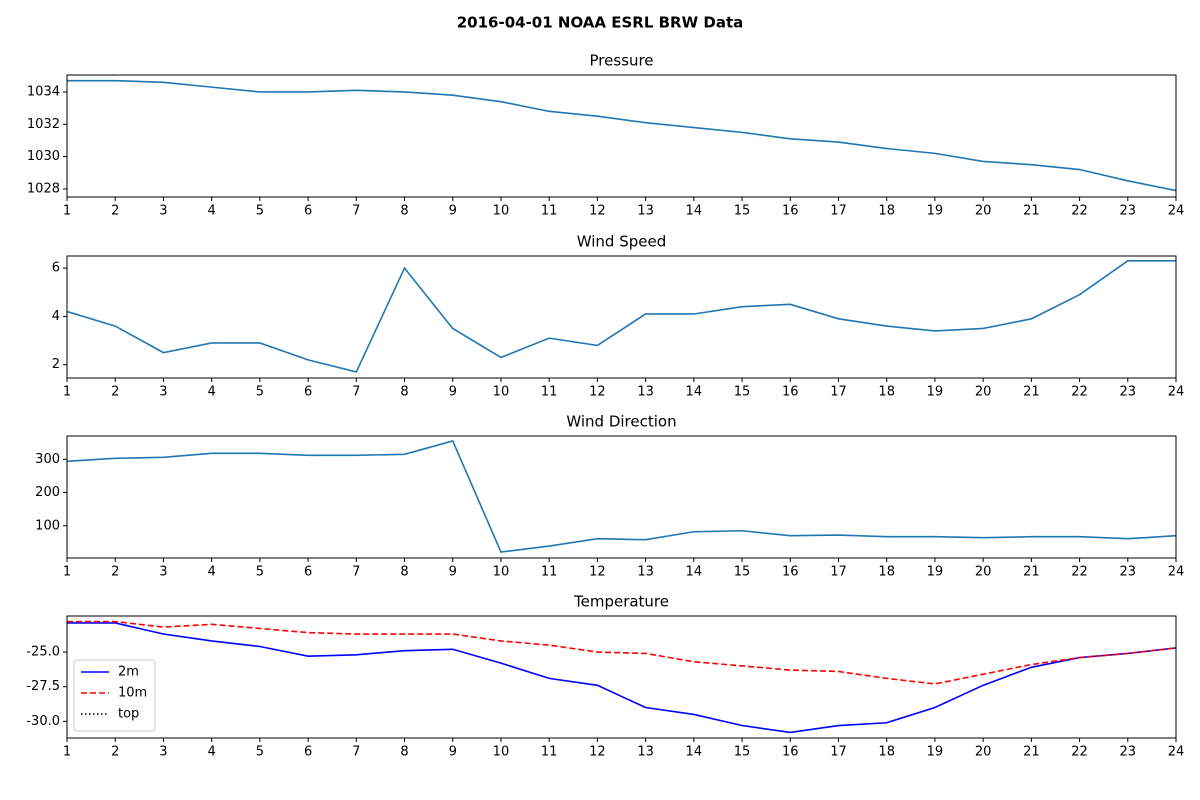 Image resolution: width=1200 pixels, height=800 pixels. Describe the element at coordinates (43, 188) in the screenshot. I see `y-tick-label: 1028` at that location.